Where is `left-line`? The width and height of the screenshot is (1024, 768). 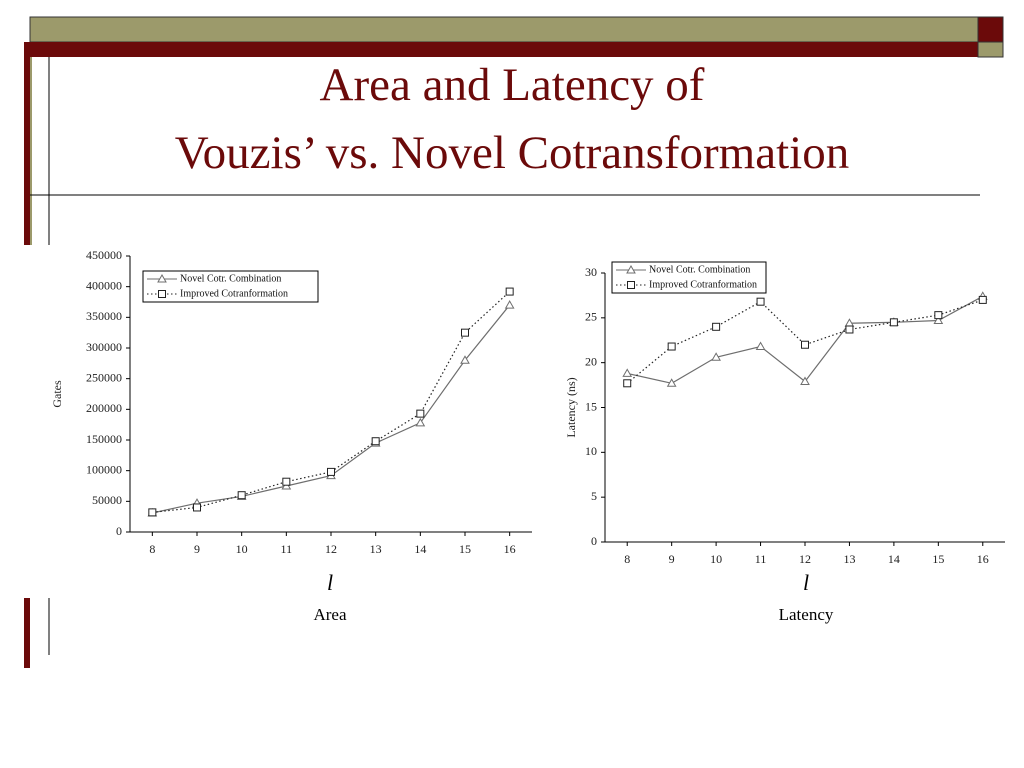
left-line is located at coordinates (31, 151).